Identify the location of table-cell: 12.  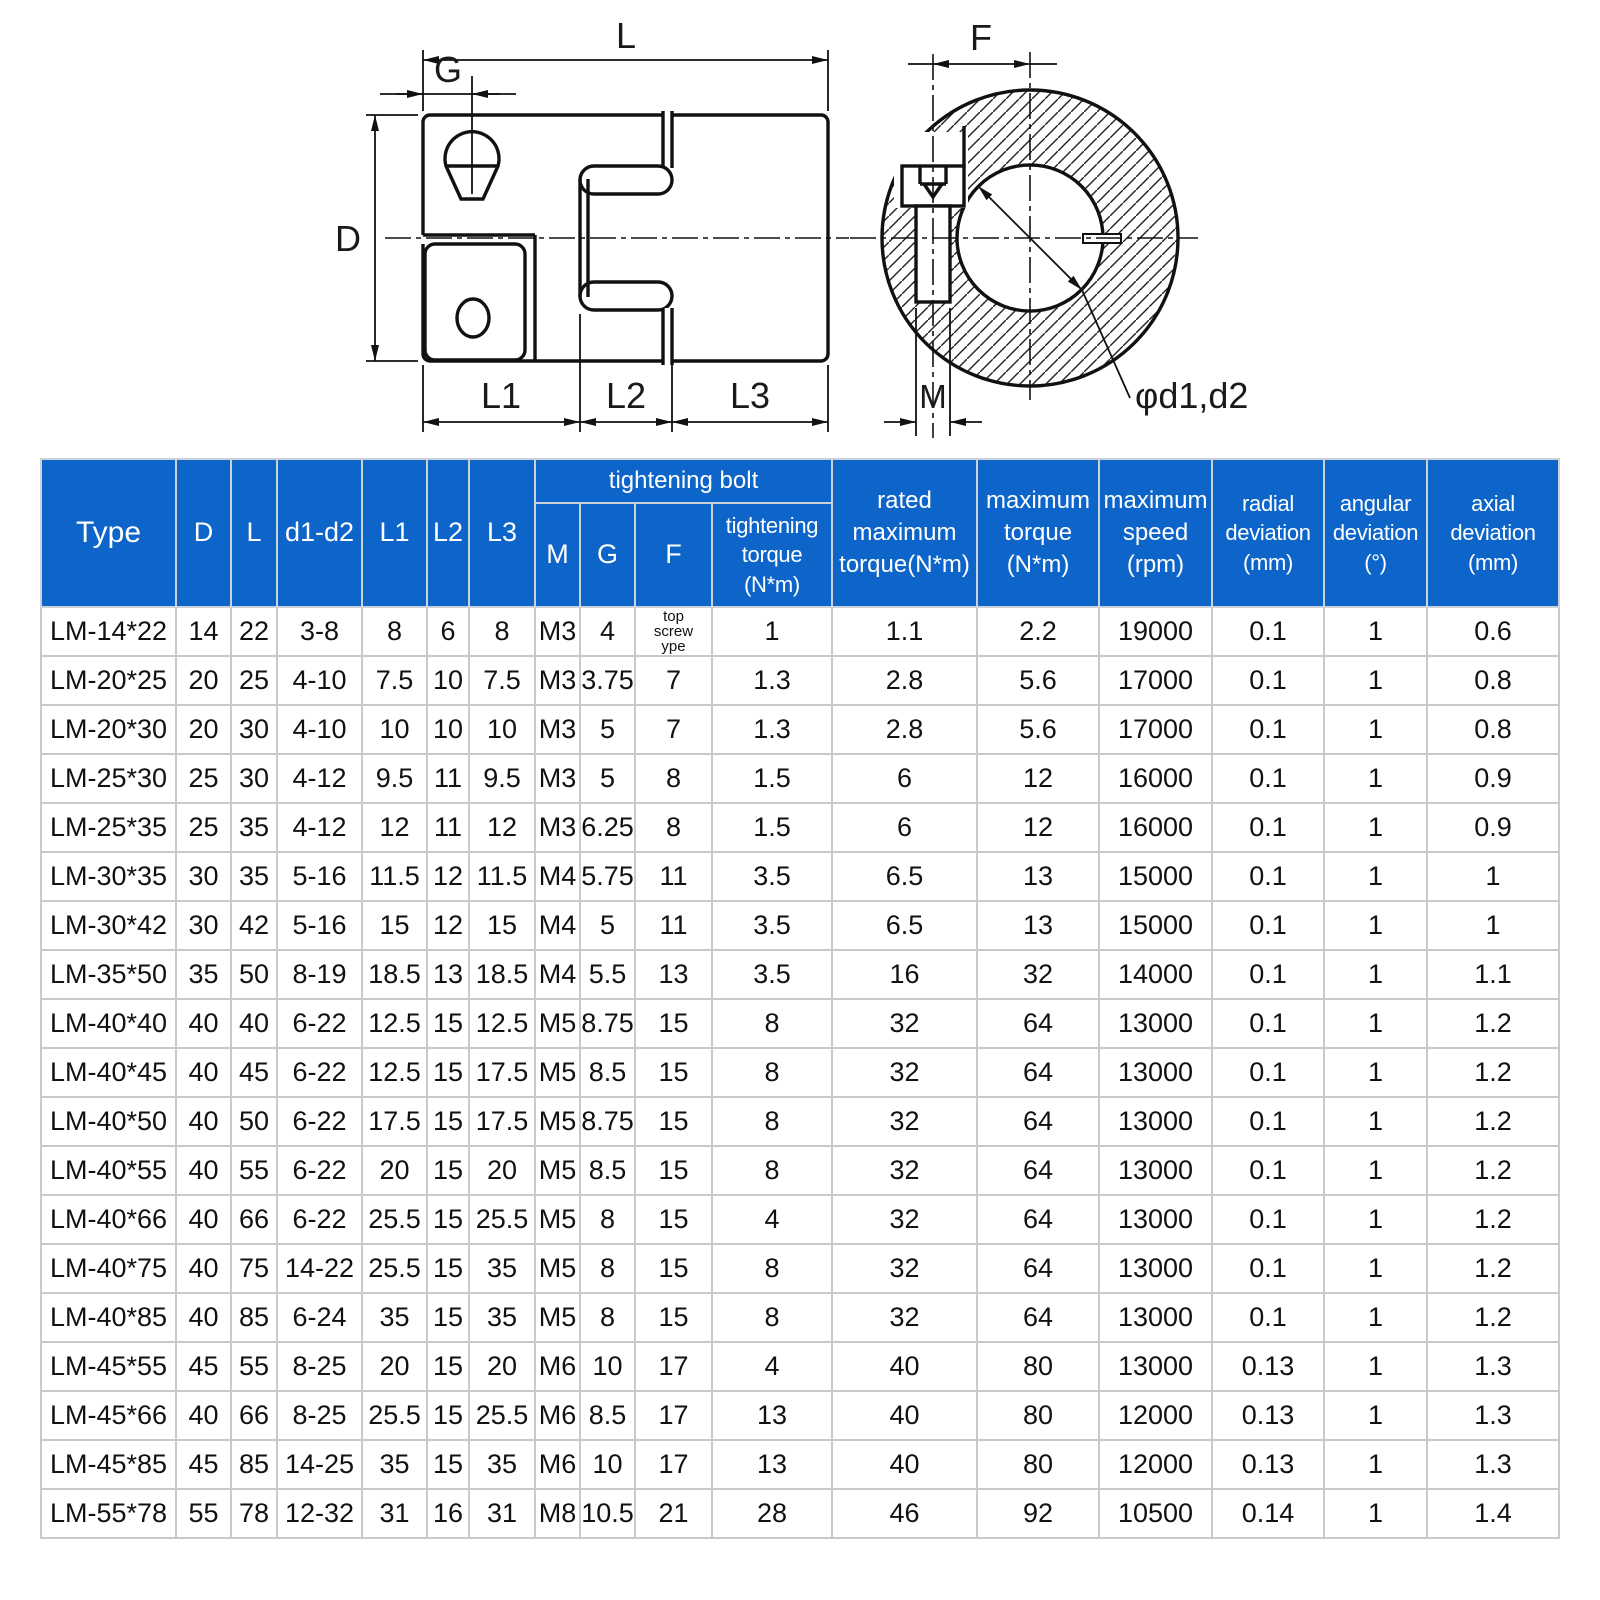
(1038, 778).